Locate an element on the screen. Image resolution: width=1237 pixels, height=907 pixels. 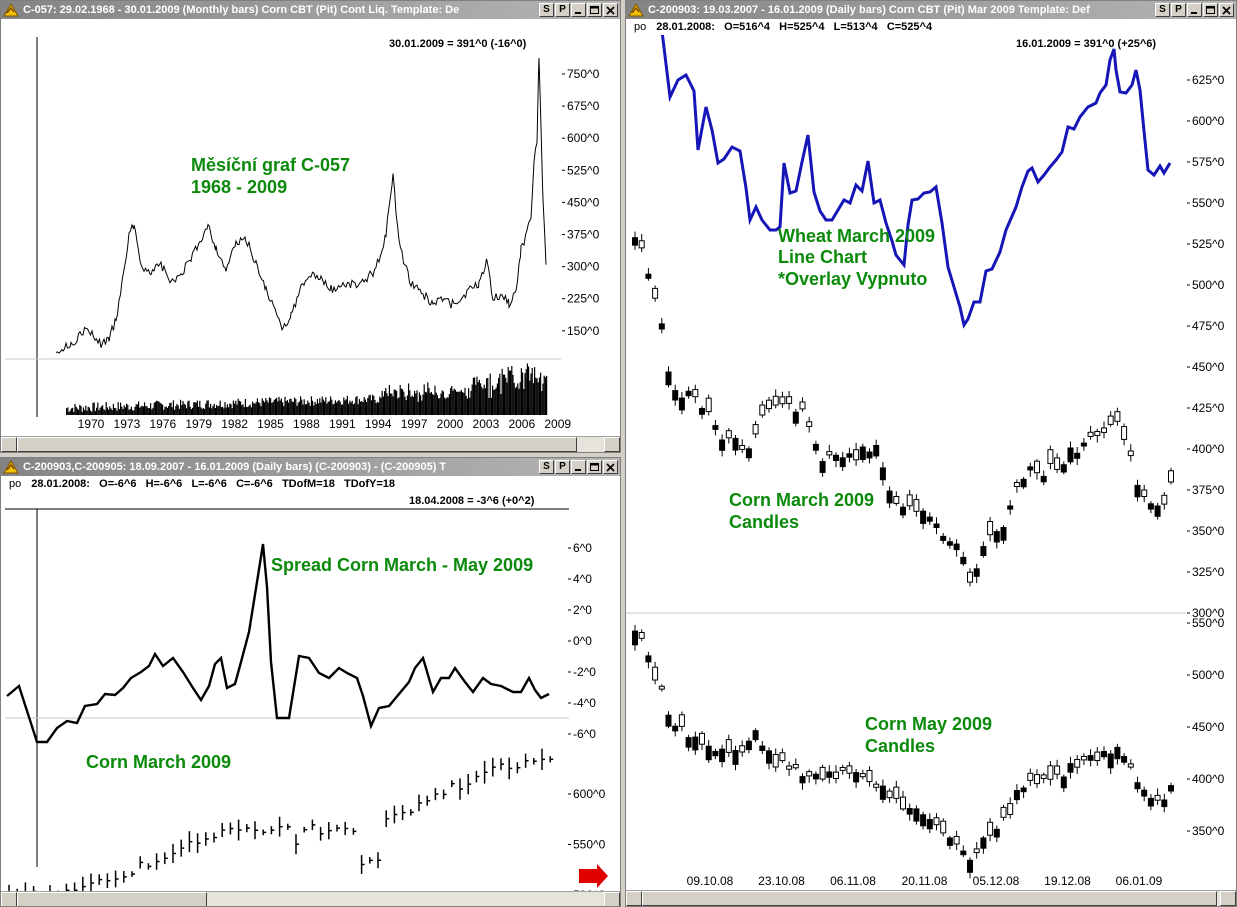
daily-close-button is located at coordinates (1226, 10).